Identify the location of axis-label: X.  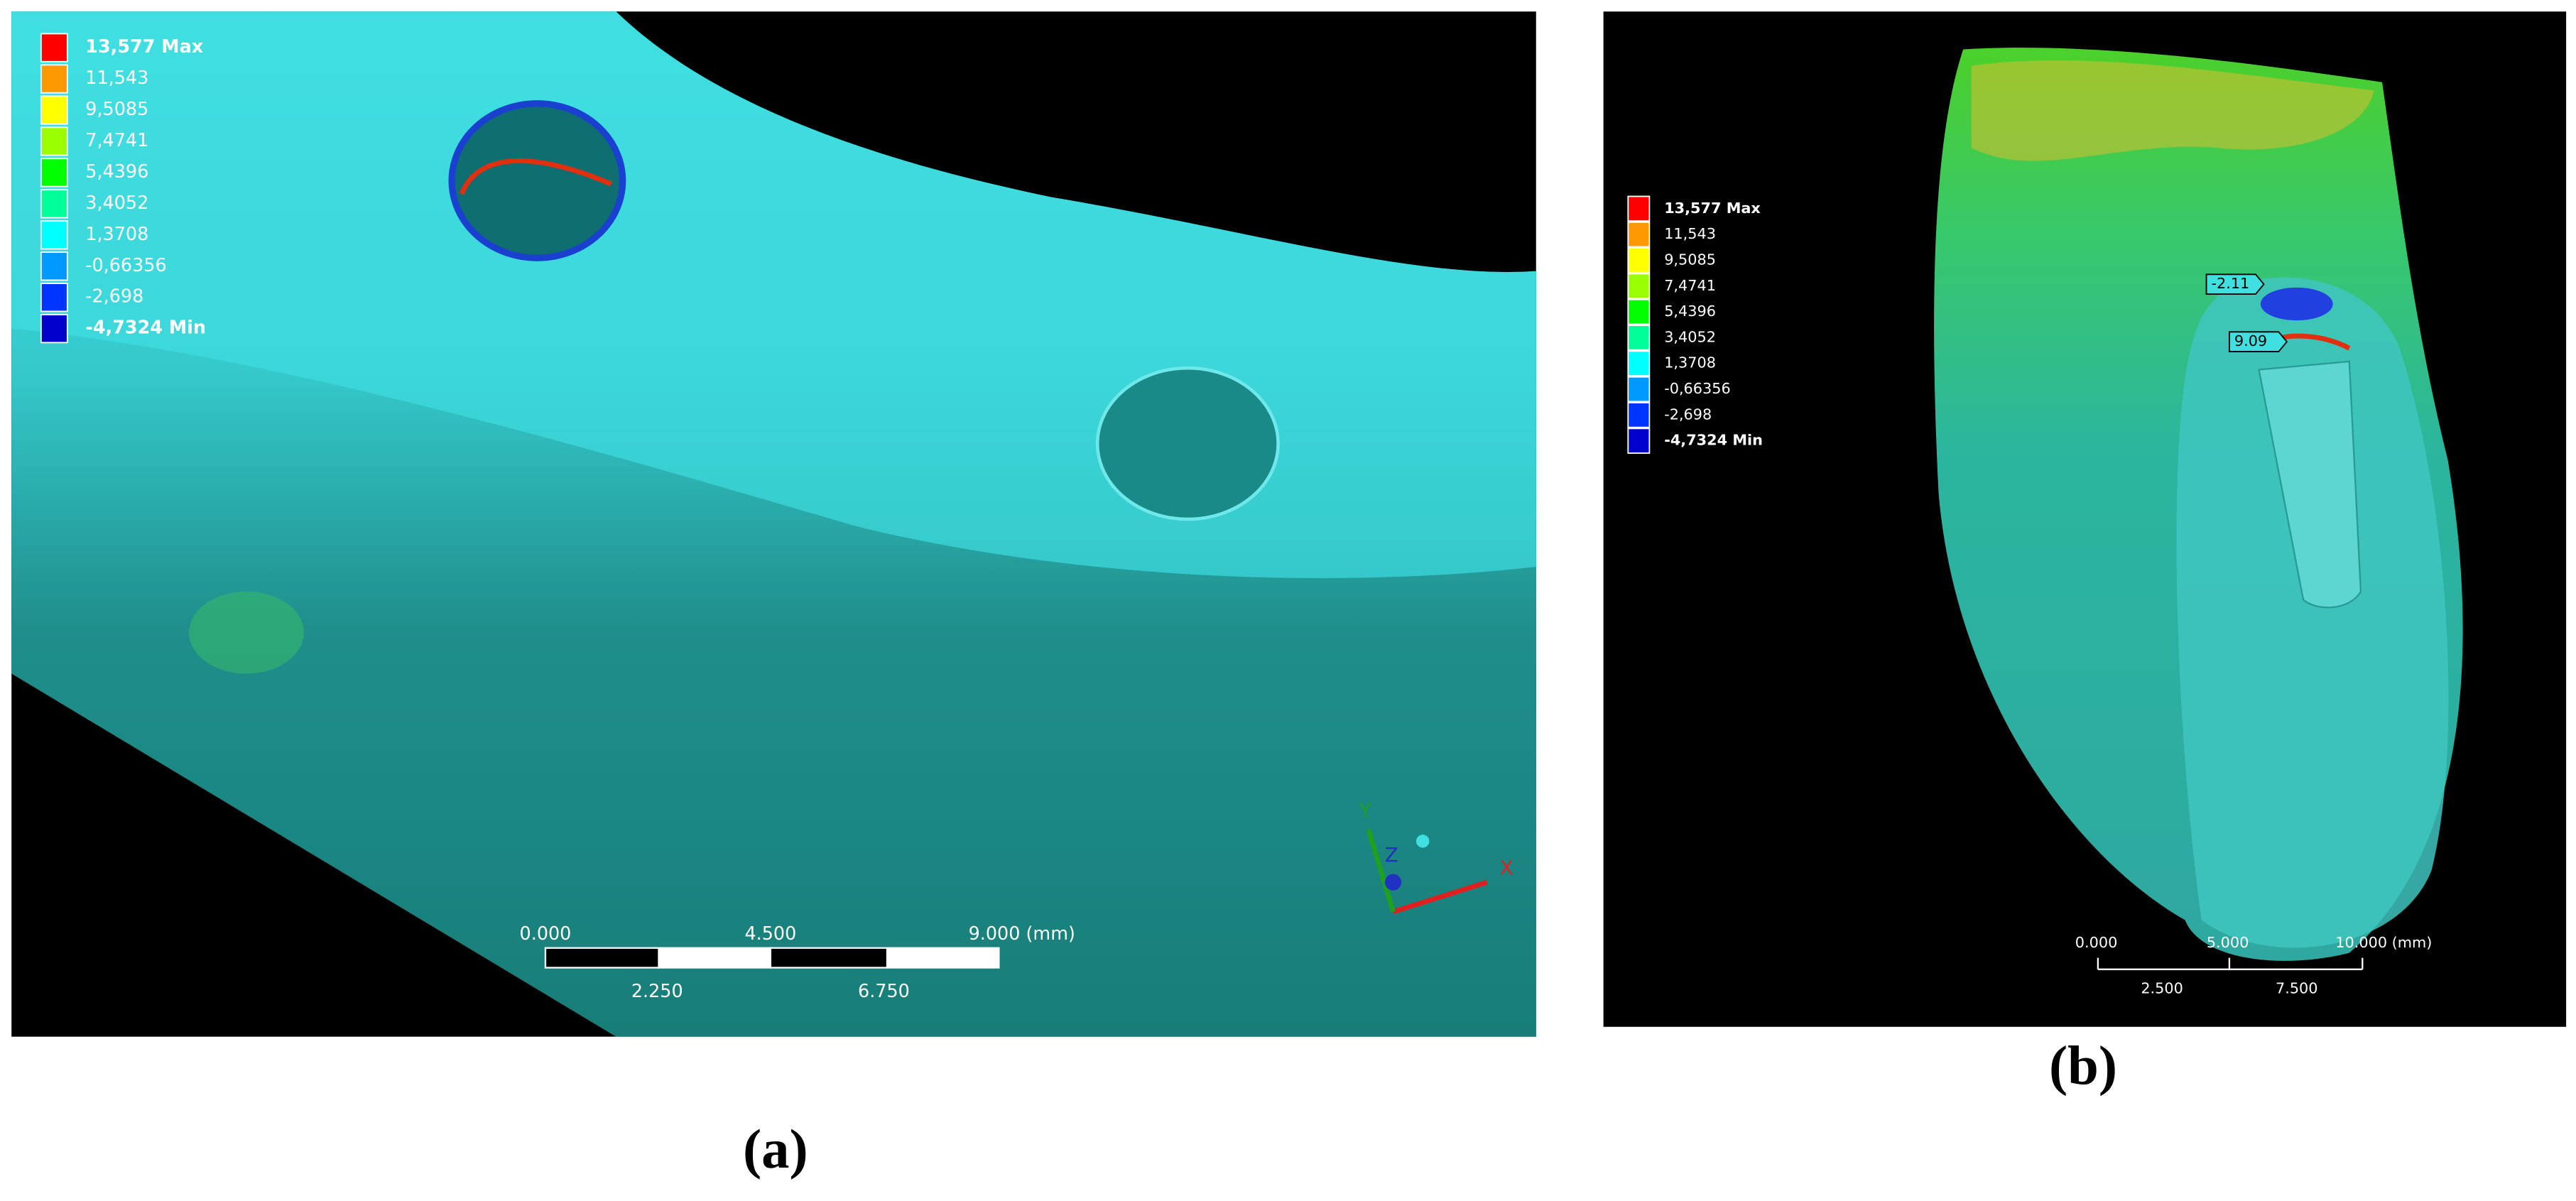
(1507, 868).